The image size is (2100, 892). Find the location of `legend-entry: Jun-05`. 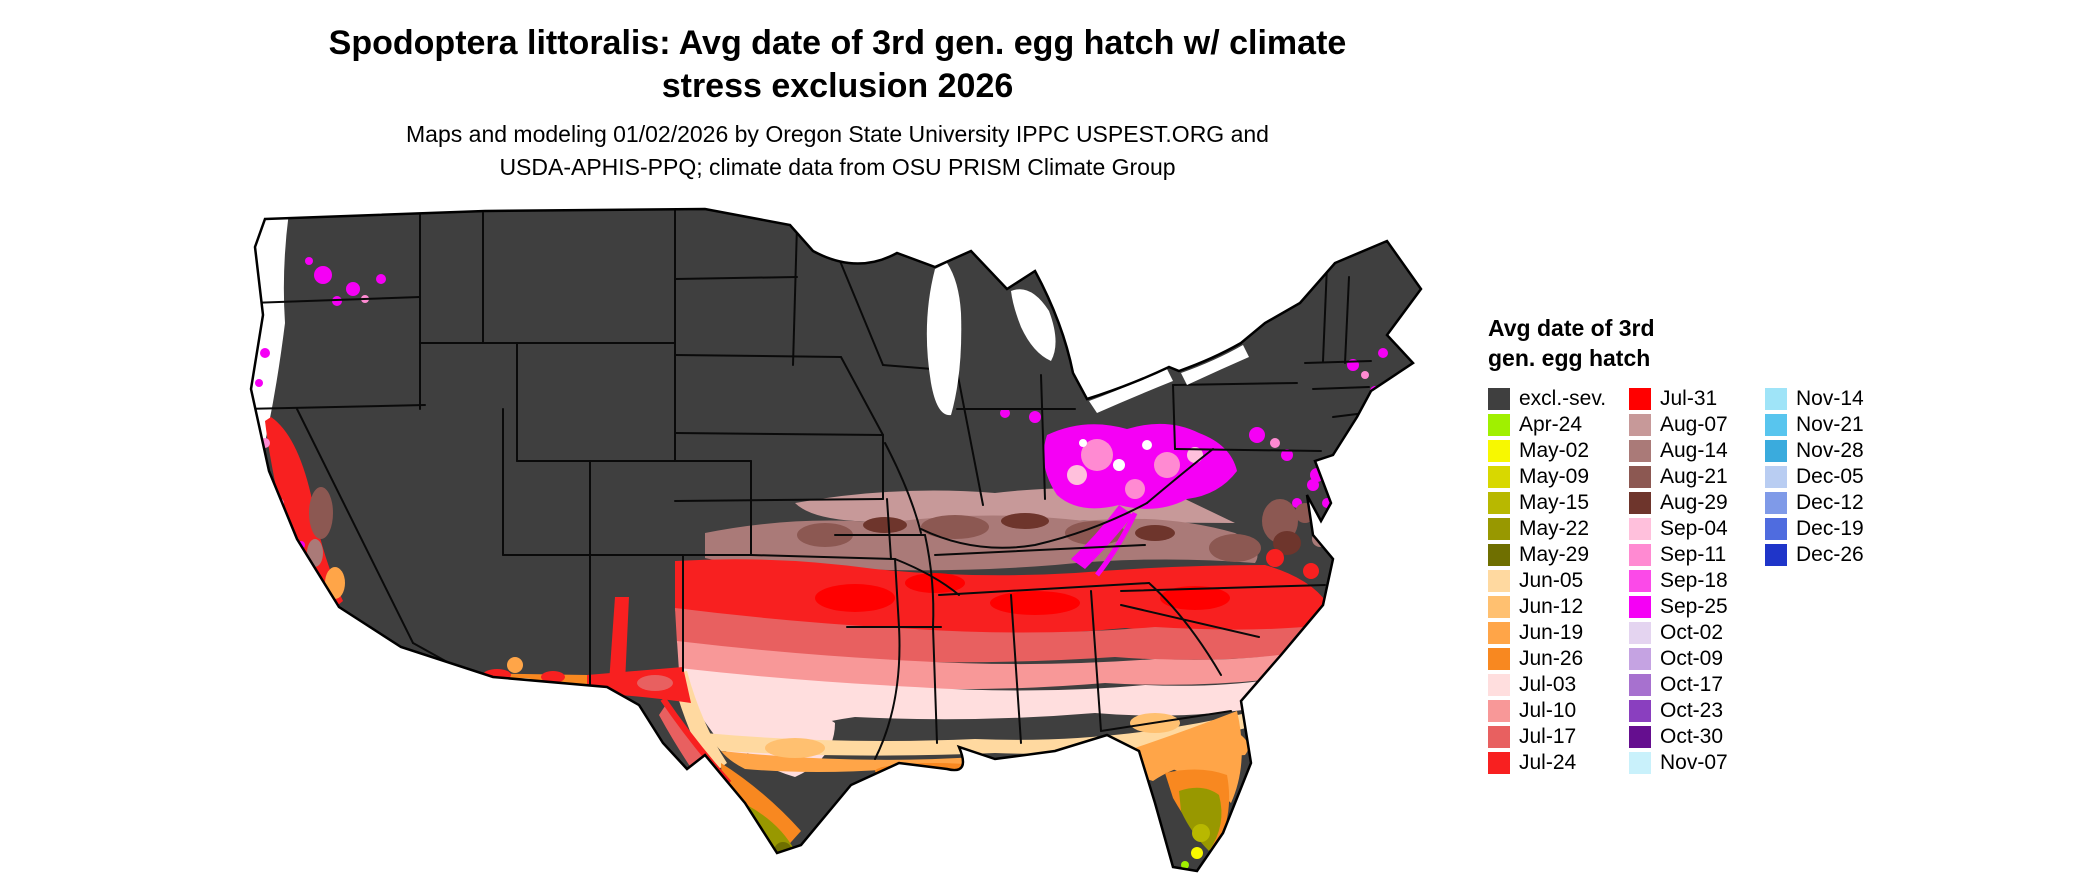

legend-entry: Jun-05 is located at coordinates (1558, 581).